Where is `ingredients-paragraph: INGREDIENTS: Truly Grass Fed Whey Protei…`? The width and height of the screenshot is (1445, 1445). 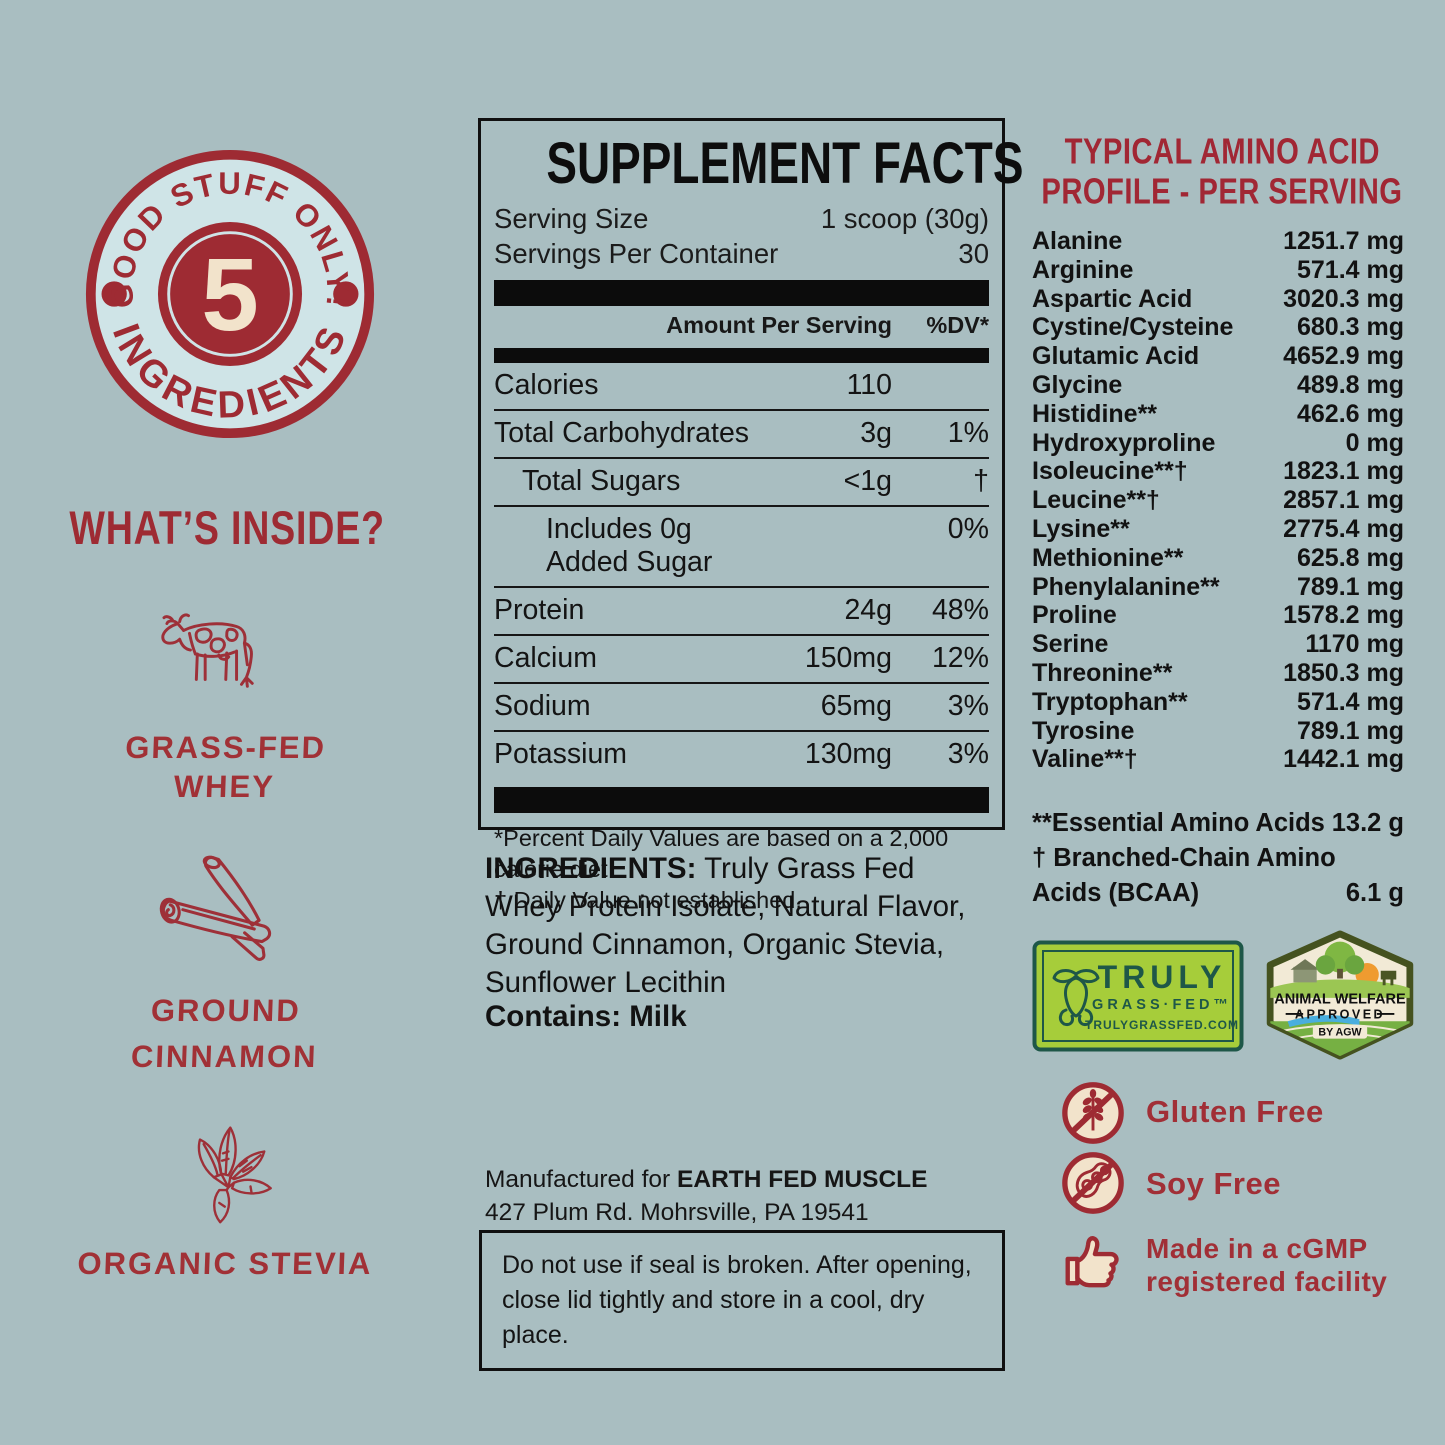
ingredients-paragraph: INGREDIENTS: Truly Grass Fed Whey Protei… is located at coordinates (740, 926).